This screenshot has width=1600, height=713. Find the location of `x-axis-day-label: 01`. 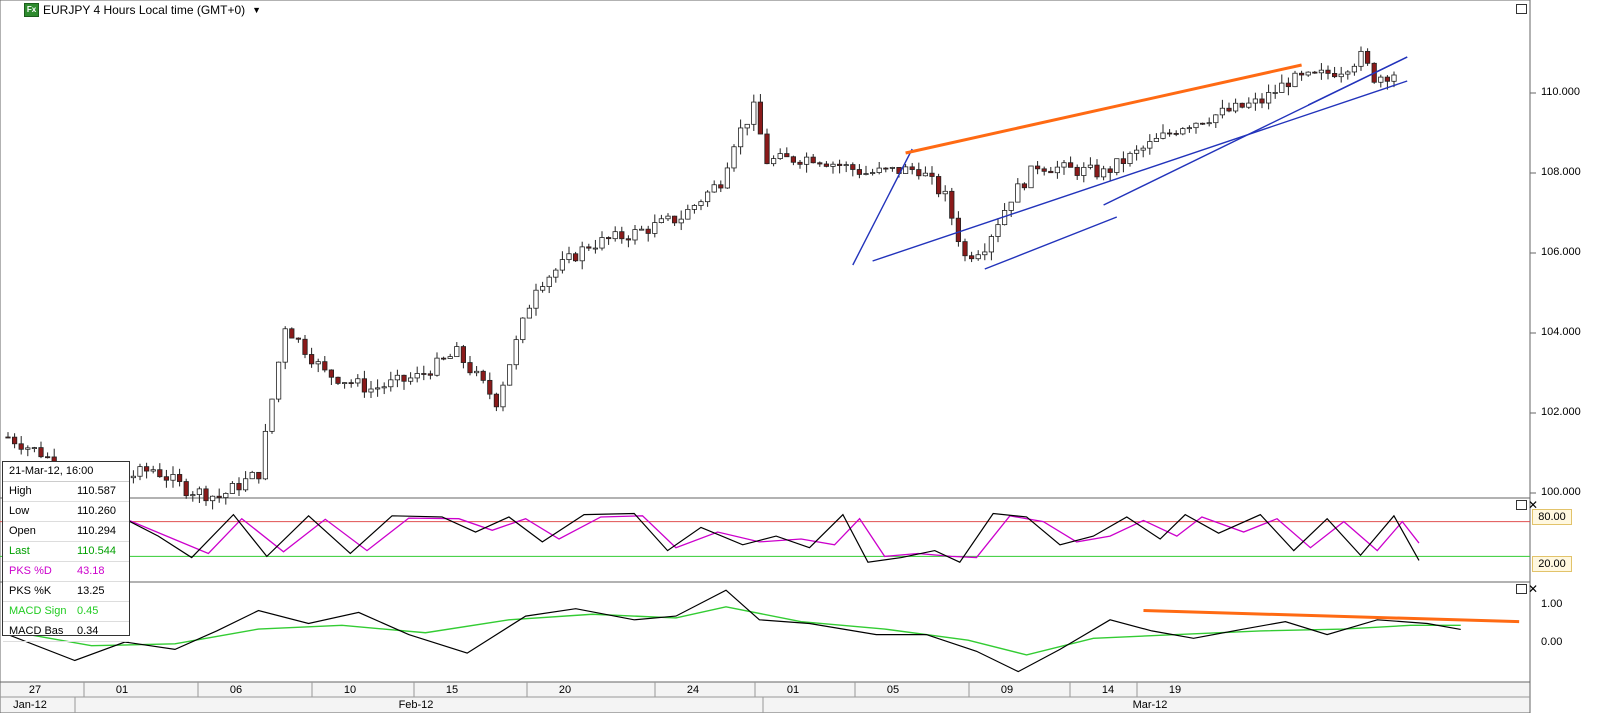

x-axis-day-label: 01 is located at coordinates (122, 690).